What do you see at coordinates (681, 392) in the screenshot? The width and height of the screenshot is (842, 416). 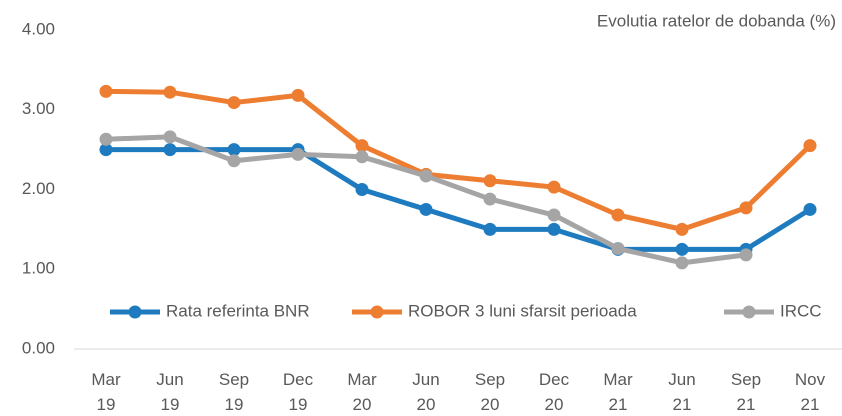 I see `x-tick-label: Jun 21` at bounding box center [681, 392].